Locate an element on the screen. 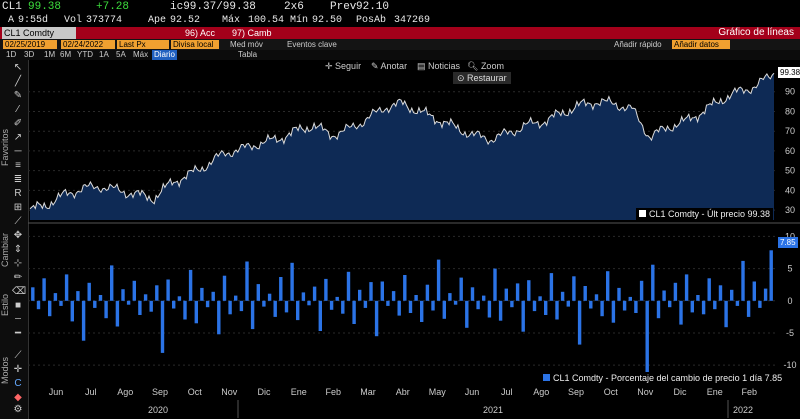  brush-icon: ✐ is located at coordinates (18, 123).